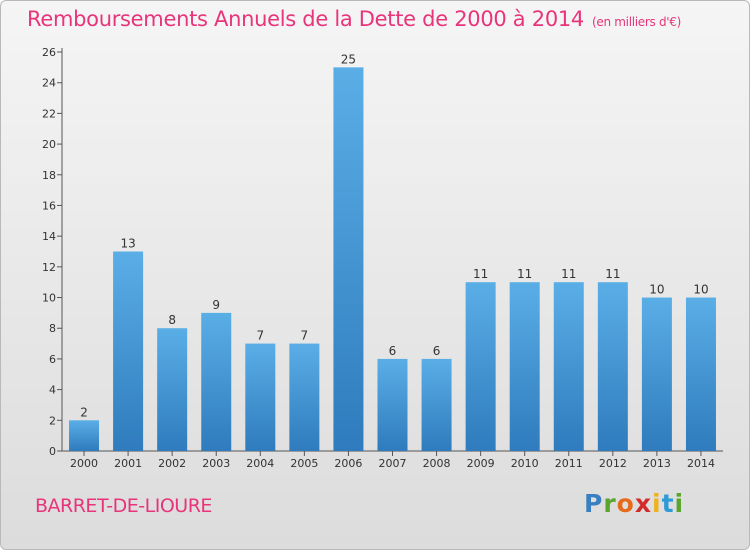 Image resolution: width=750 pixels, height=550 pixels. Describe the element at coordinates (569, 463) in the screenshot. I see `x-tick-label: 2011` at that location.